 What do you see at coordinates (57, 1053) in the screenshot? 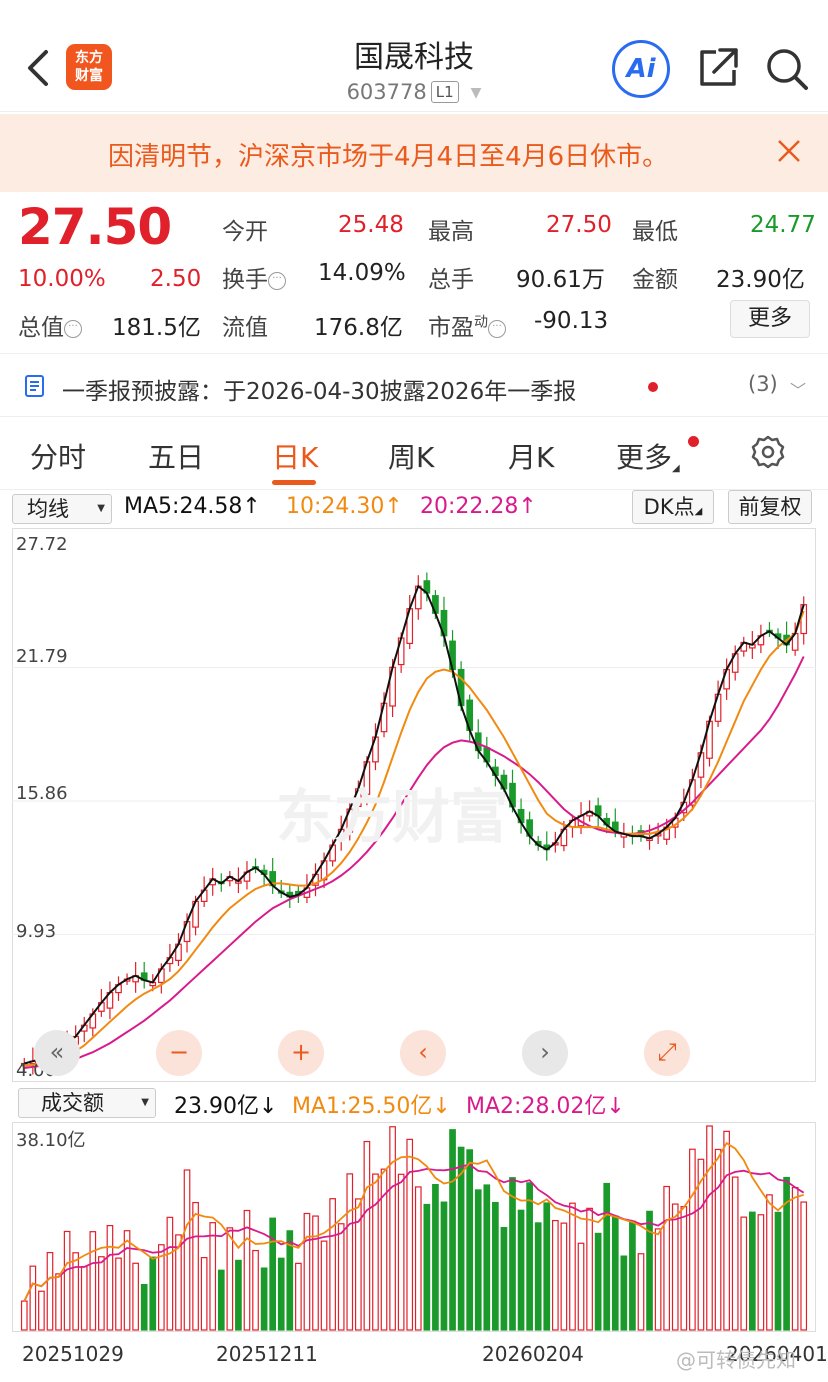
I see `scroll-left-far-button: «` at bounding box center [57, 1053].